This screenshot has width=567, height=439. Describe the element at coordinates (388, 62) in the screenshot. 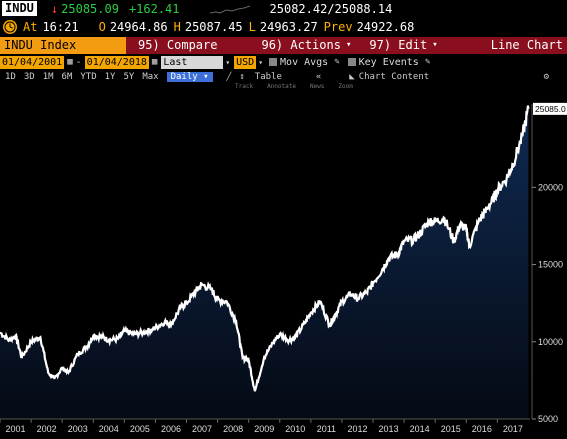

I see `key-events-label: Key Events` at that location.